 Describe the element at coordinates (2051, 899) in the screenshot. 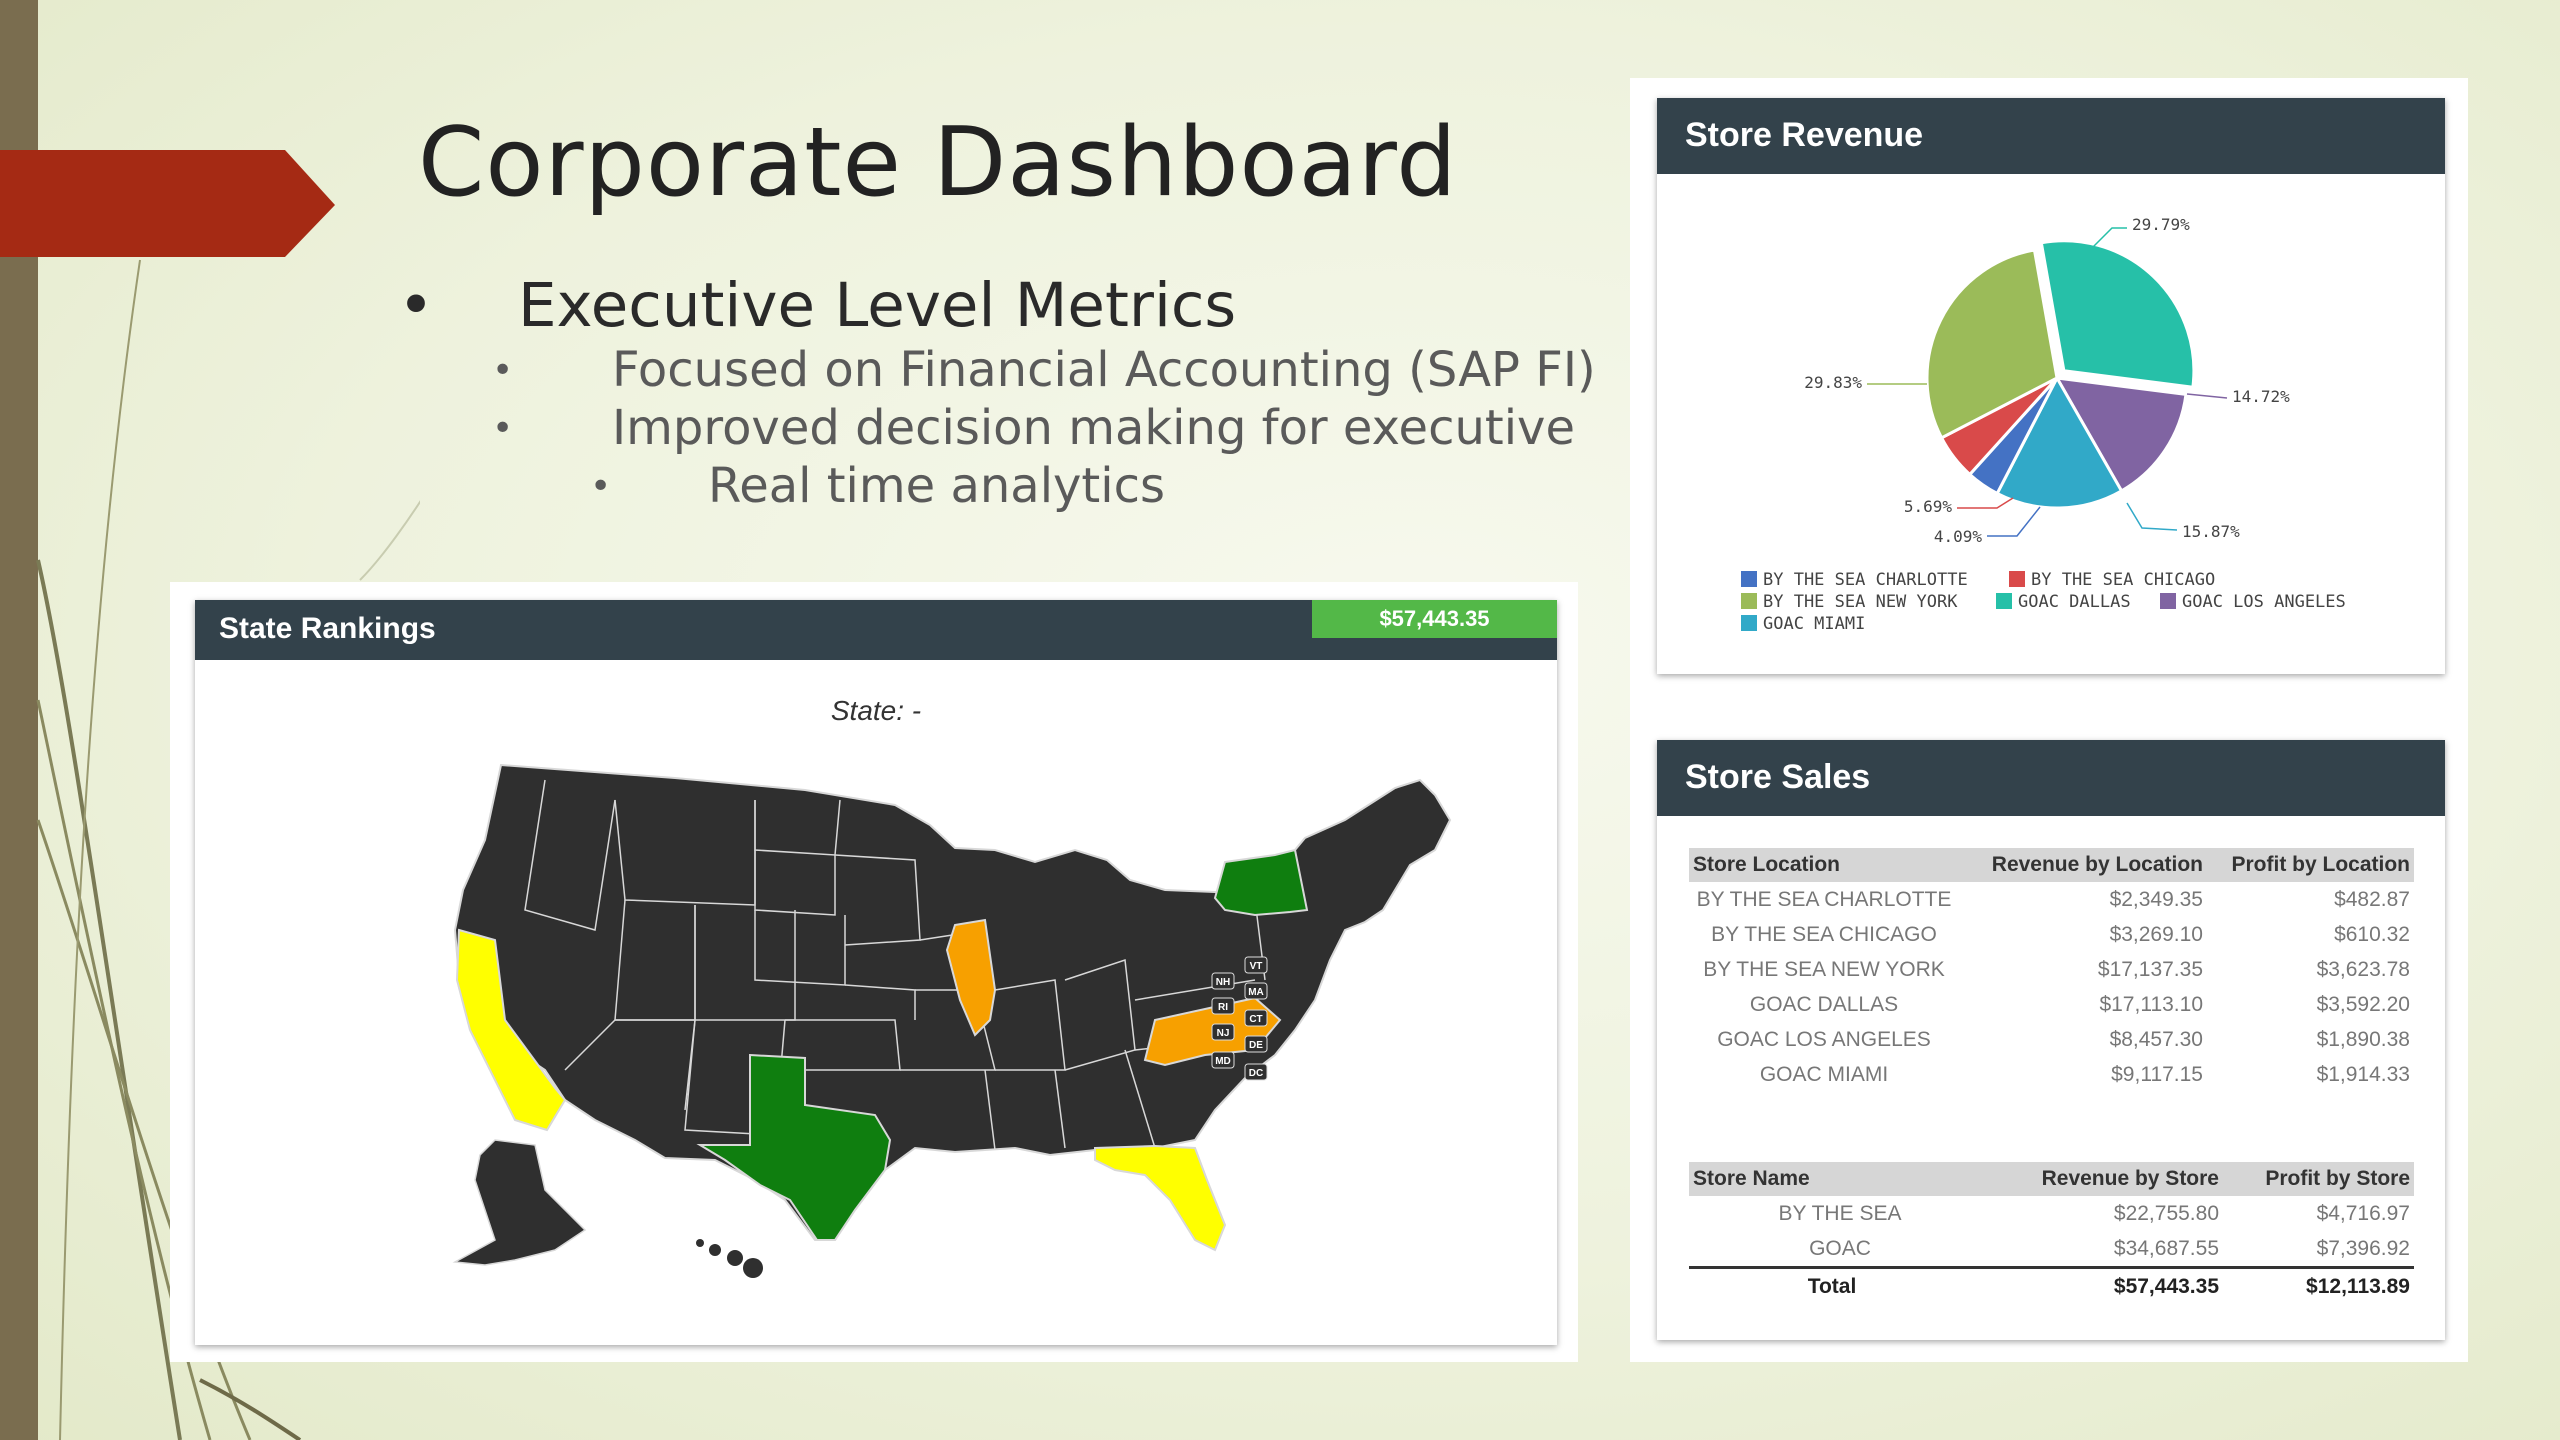

I see `table-row: BY THE SEA CHARLOTTE $2,349.35 $482.87` at that location.